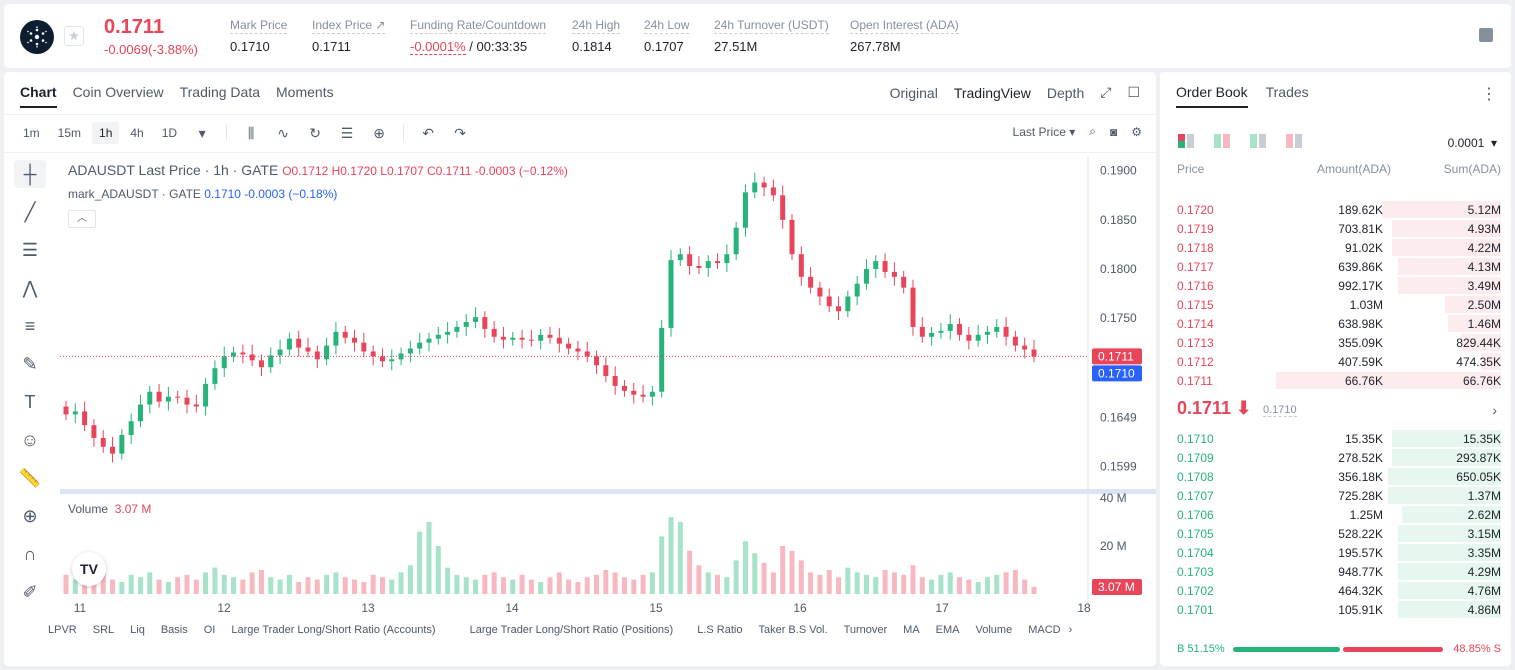  I want to click on book-icon, so click(1486, 35).